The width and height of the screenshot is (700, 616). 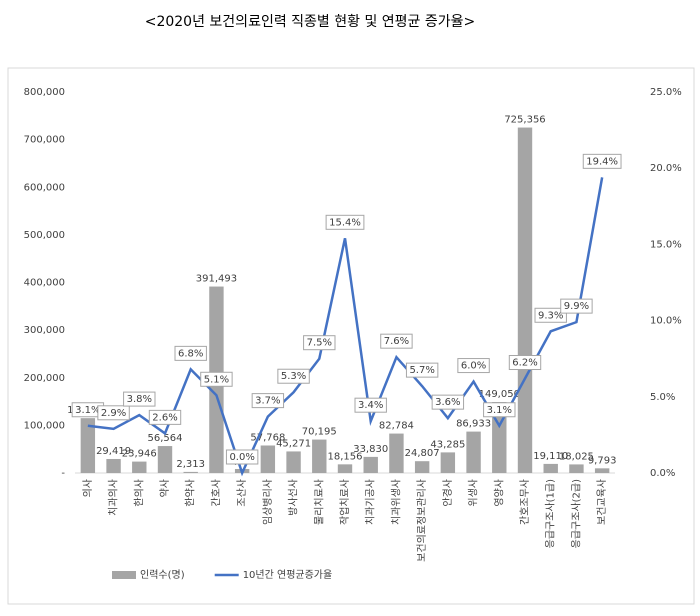 What do you see at coordinates (447, 444) in the screenshot?
I see `bar-value-label: 43,285` at bounding box center [447, 444].